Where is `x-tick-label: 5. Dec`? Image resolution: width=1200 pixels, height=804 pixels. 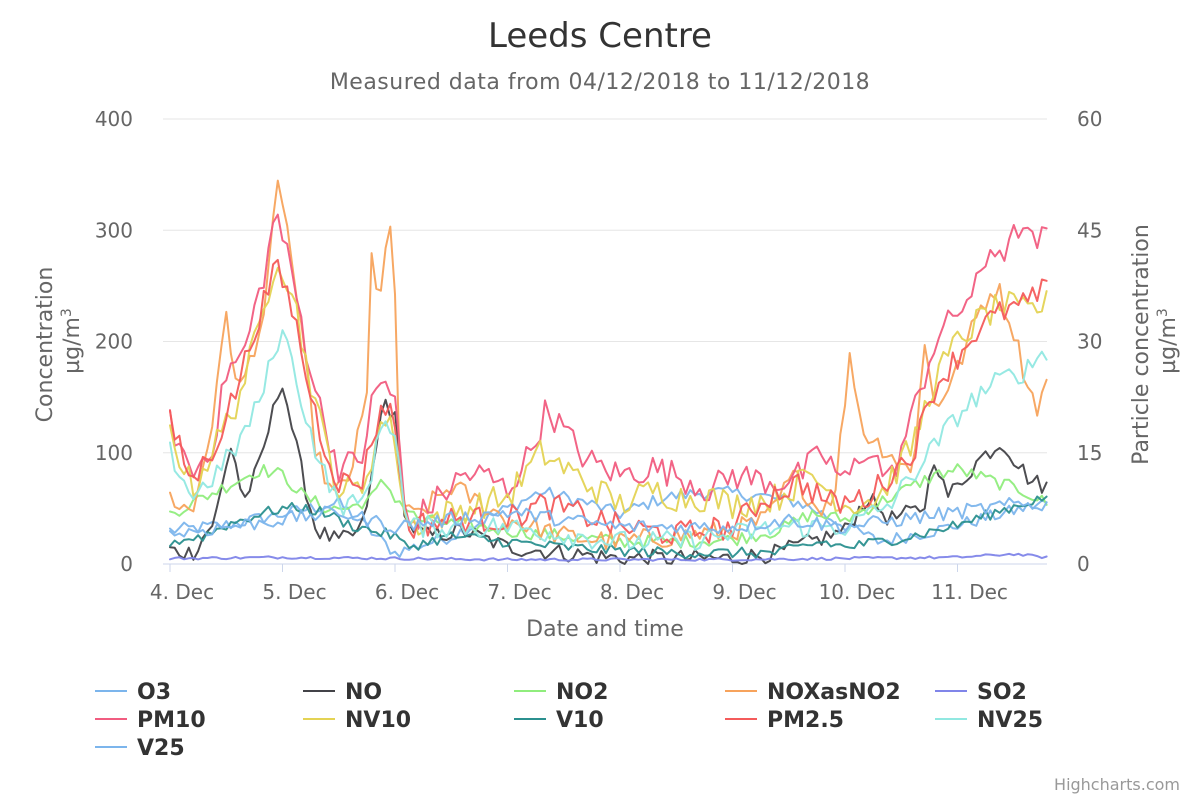 x-tick-label: 5. Dec is located at coordinates (294, 592).